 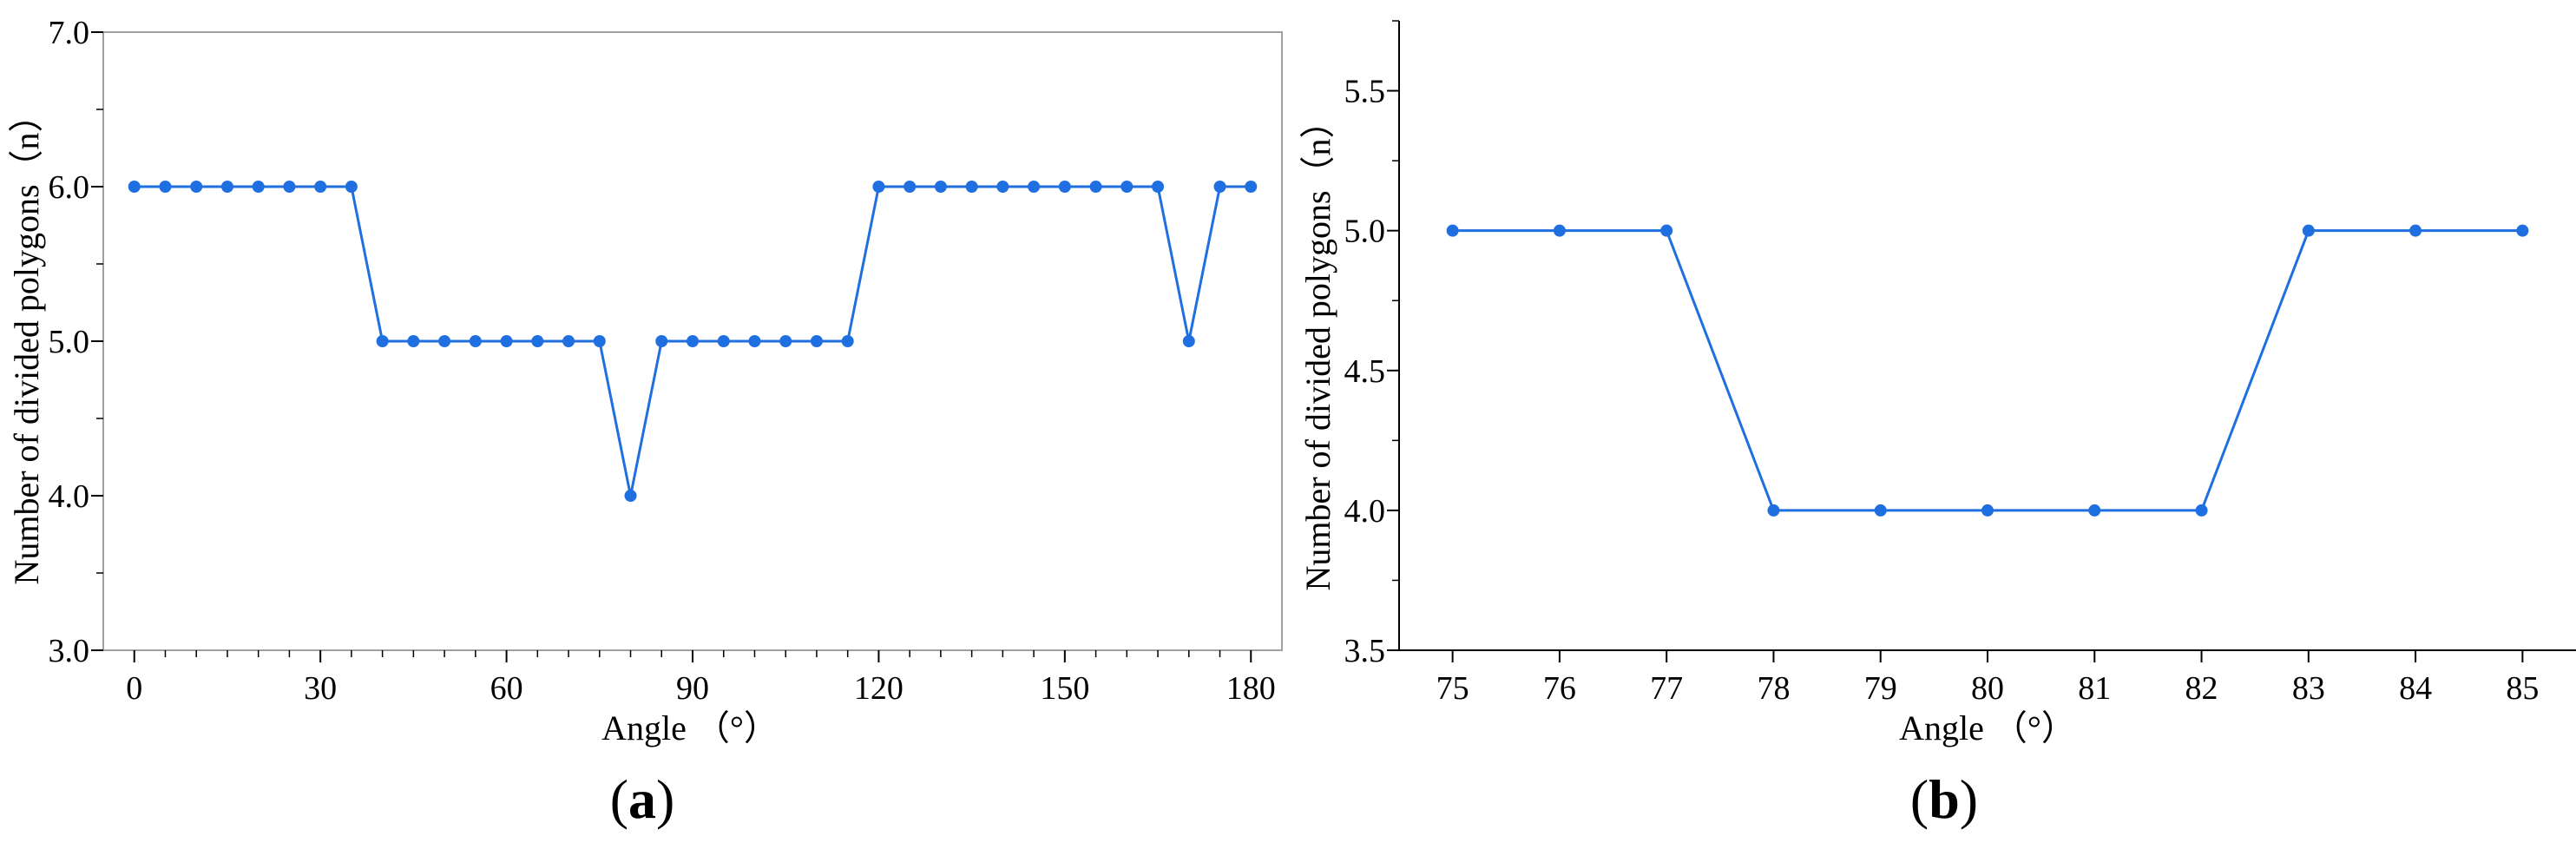 I want to click on panel-b-letter: b, so click(x=1944, y=799).